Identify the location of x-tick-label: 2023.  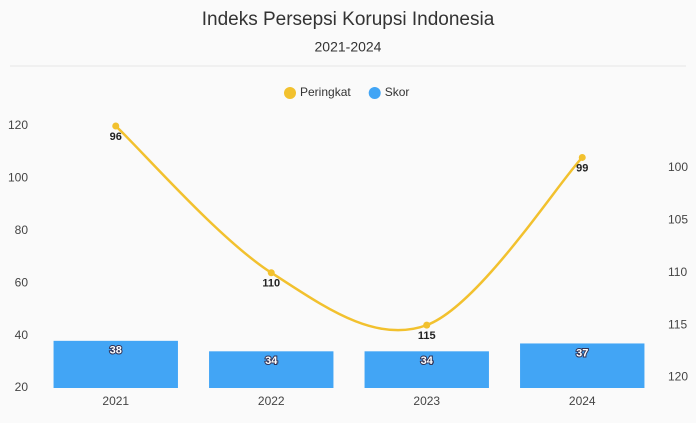
(426, 401).